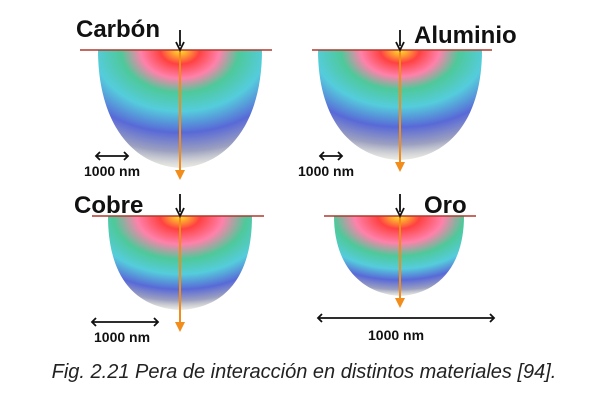 The height and width of the screenshot is (414, 608). Describe the element at coordinates (176, 105) in the screenshot. I see `interaction-volume-carbon` at that location.